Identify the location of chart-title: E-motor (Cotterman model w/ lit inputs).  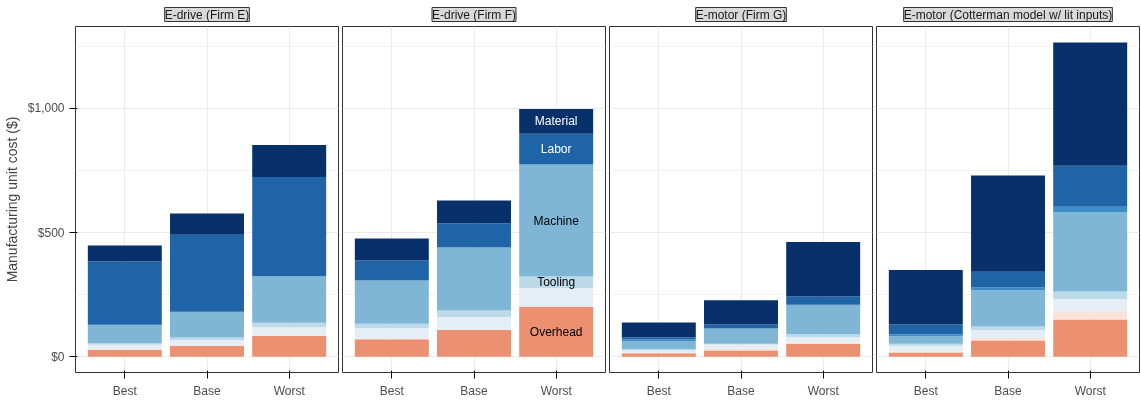
(1008, 14).